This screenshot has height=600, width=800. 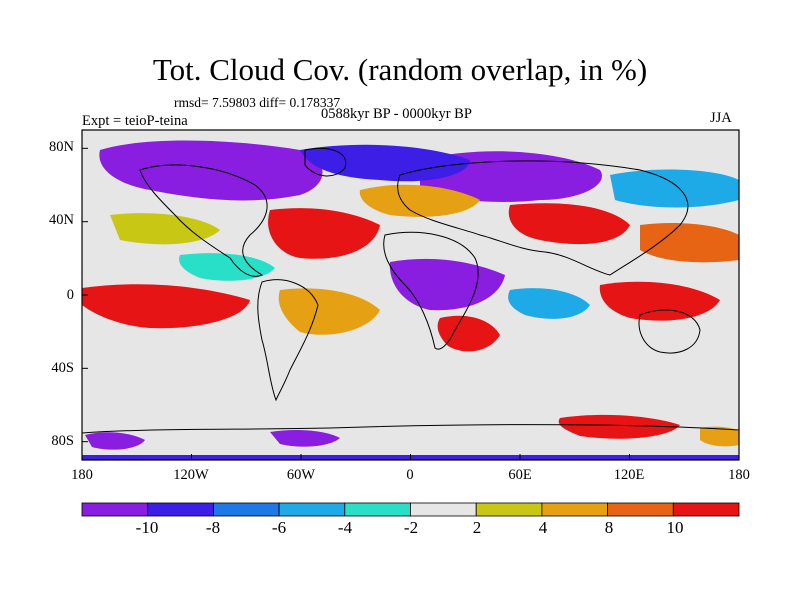 I want to click on patch-antarctic-red, so click(x=619, y=426).